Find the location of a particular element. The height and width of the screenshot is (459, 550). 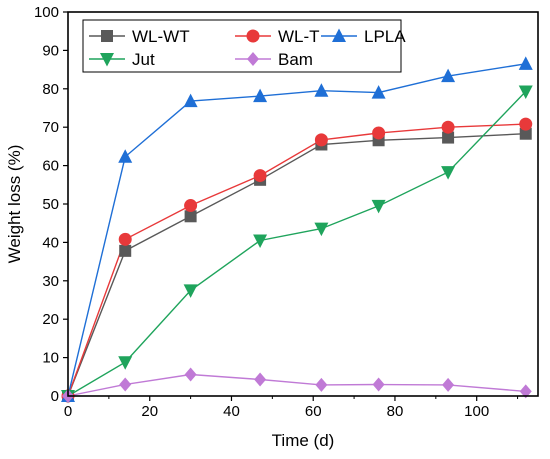

y-tick-label: 10 is located at coordinates (50, 358).